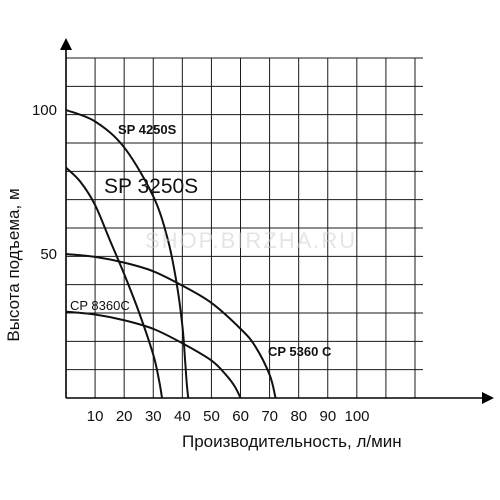 The width and height of the screenshot is (500, 500). Describe the element at coordinates (328, 416) in the screenshot. I see `x-tick-label: 90` at that location.